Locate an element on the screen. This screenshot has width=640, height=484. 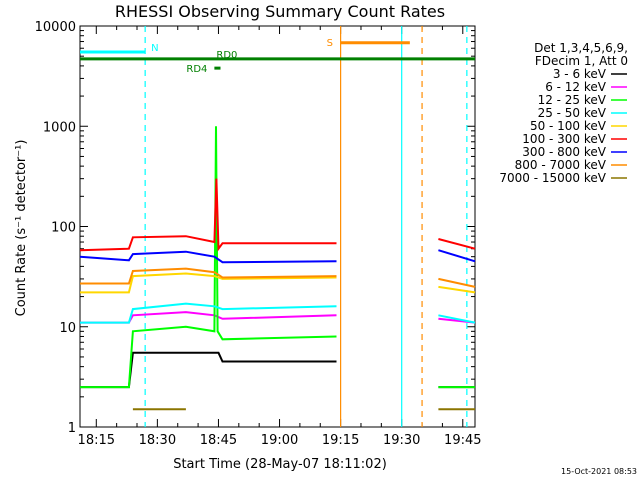
legend-entry-label: 300 - 800 keV is located at coordinates (564, 152).